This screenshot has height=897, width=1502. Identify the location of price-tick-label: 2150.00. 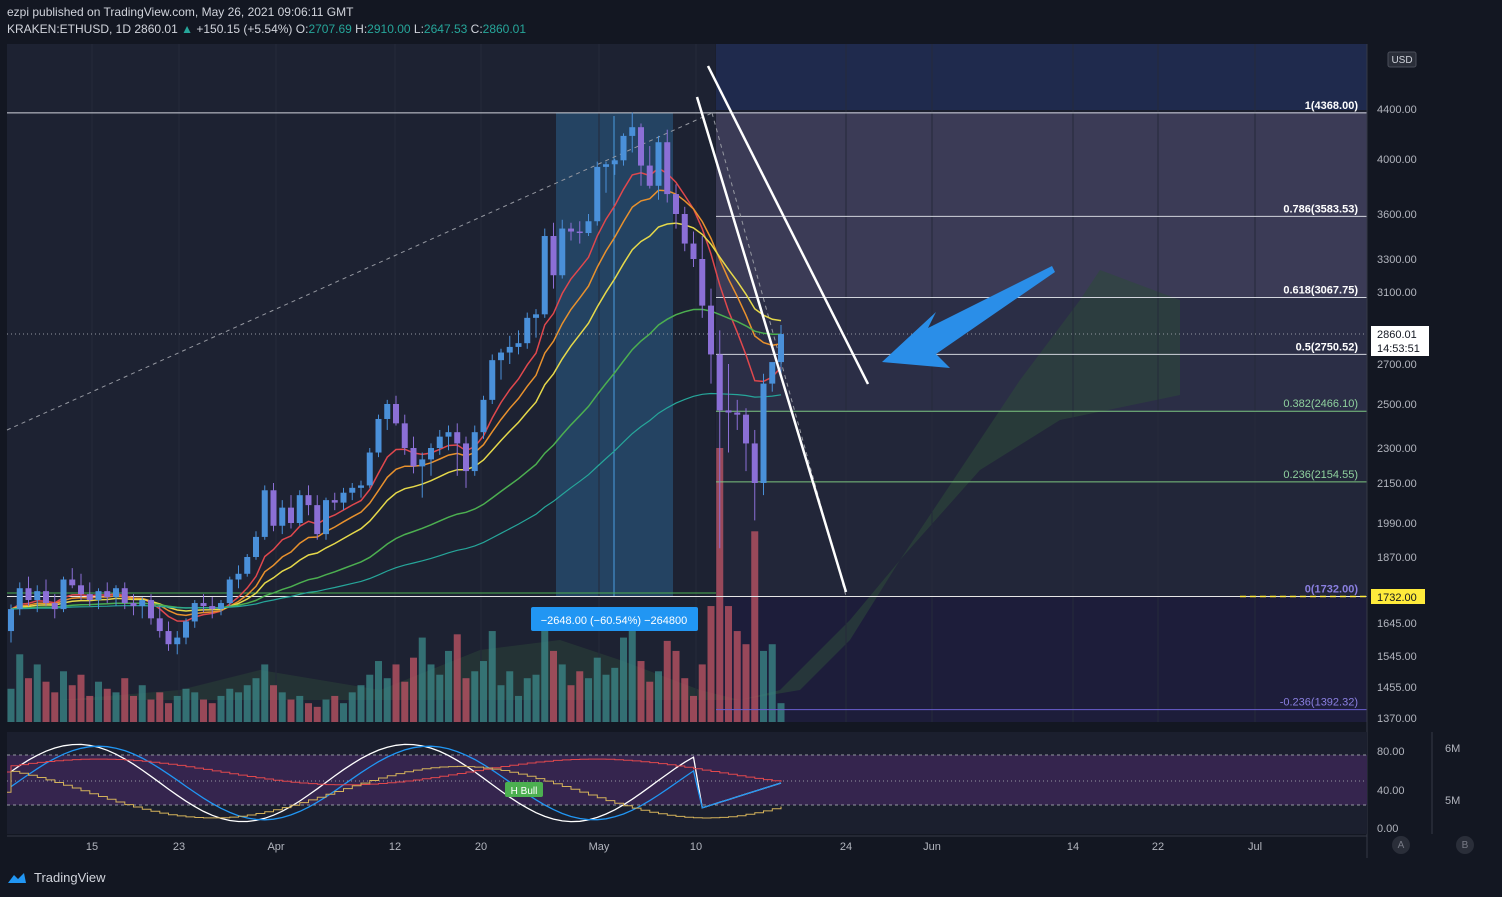
(1397, 484).